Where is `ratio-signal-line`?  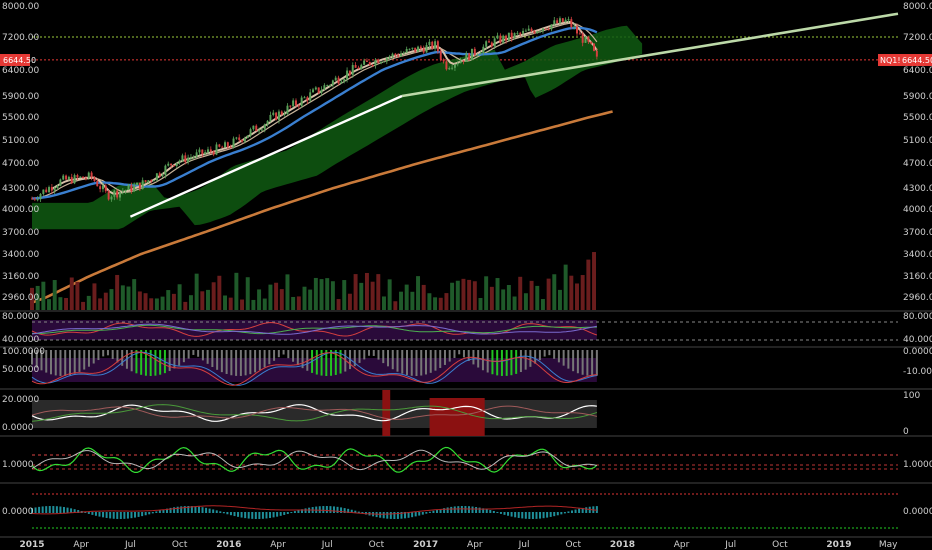 ratio-signal-line is located at coordinates (314, 460).